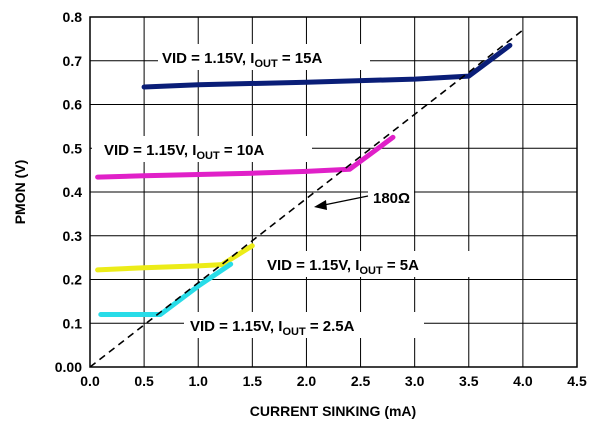  Describe the element at coordinates (144, 381) in the screenshot. I see `x-tick-label: 0.5` at that location.